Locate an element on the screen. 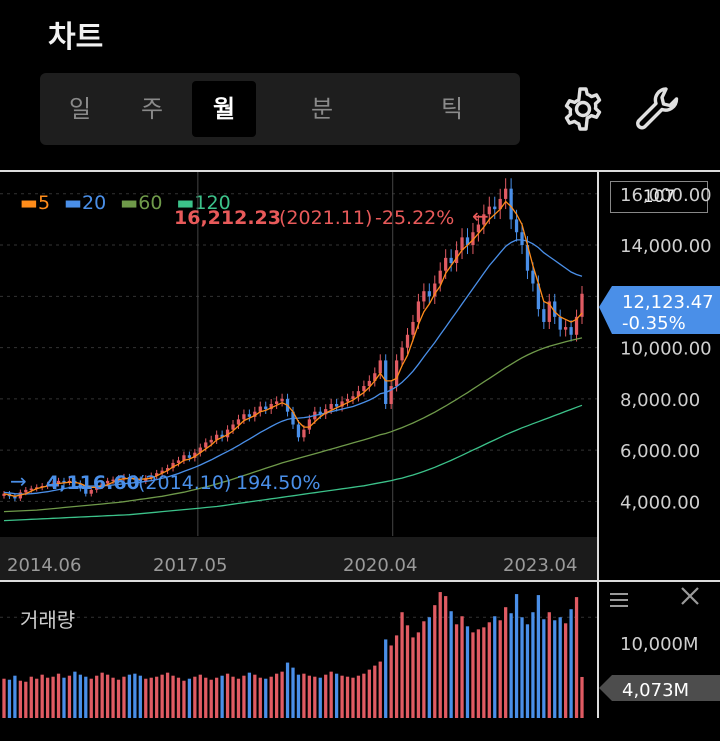 The image size is (720, 741). y-tick-label: 16,000.00 is located at coordinates (666, 195).